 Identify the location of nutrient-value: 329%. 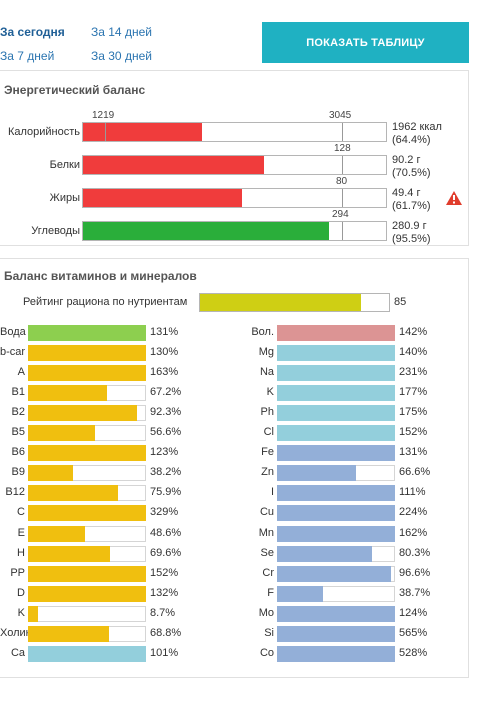
(164, 512).